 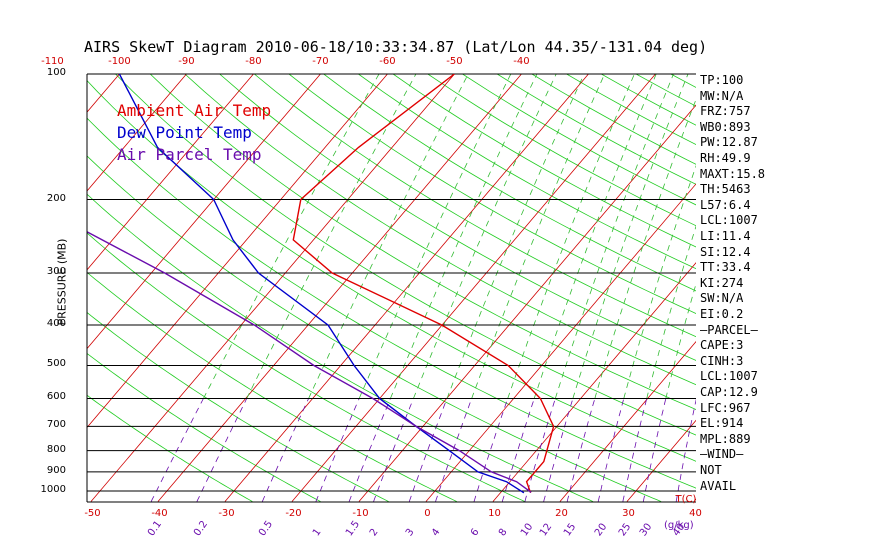 What do you see at coordinates (725, 189) in the screenshot?
I see `stability-index-item: TH:5463` at bounding box center [725, 189].